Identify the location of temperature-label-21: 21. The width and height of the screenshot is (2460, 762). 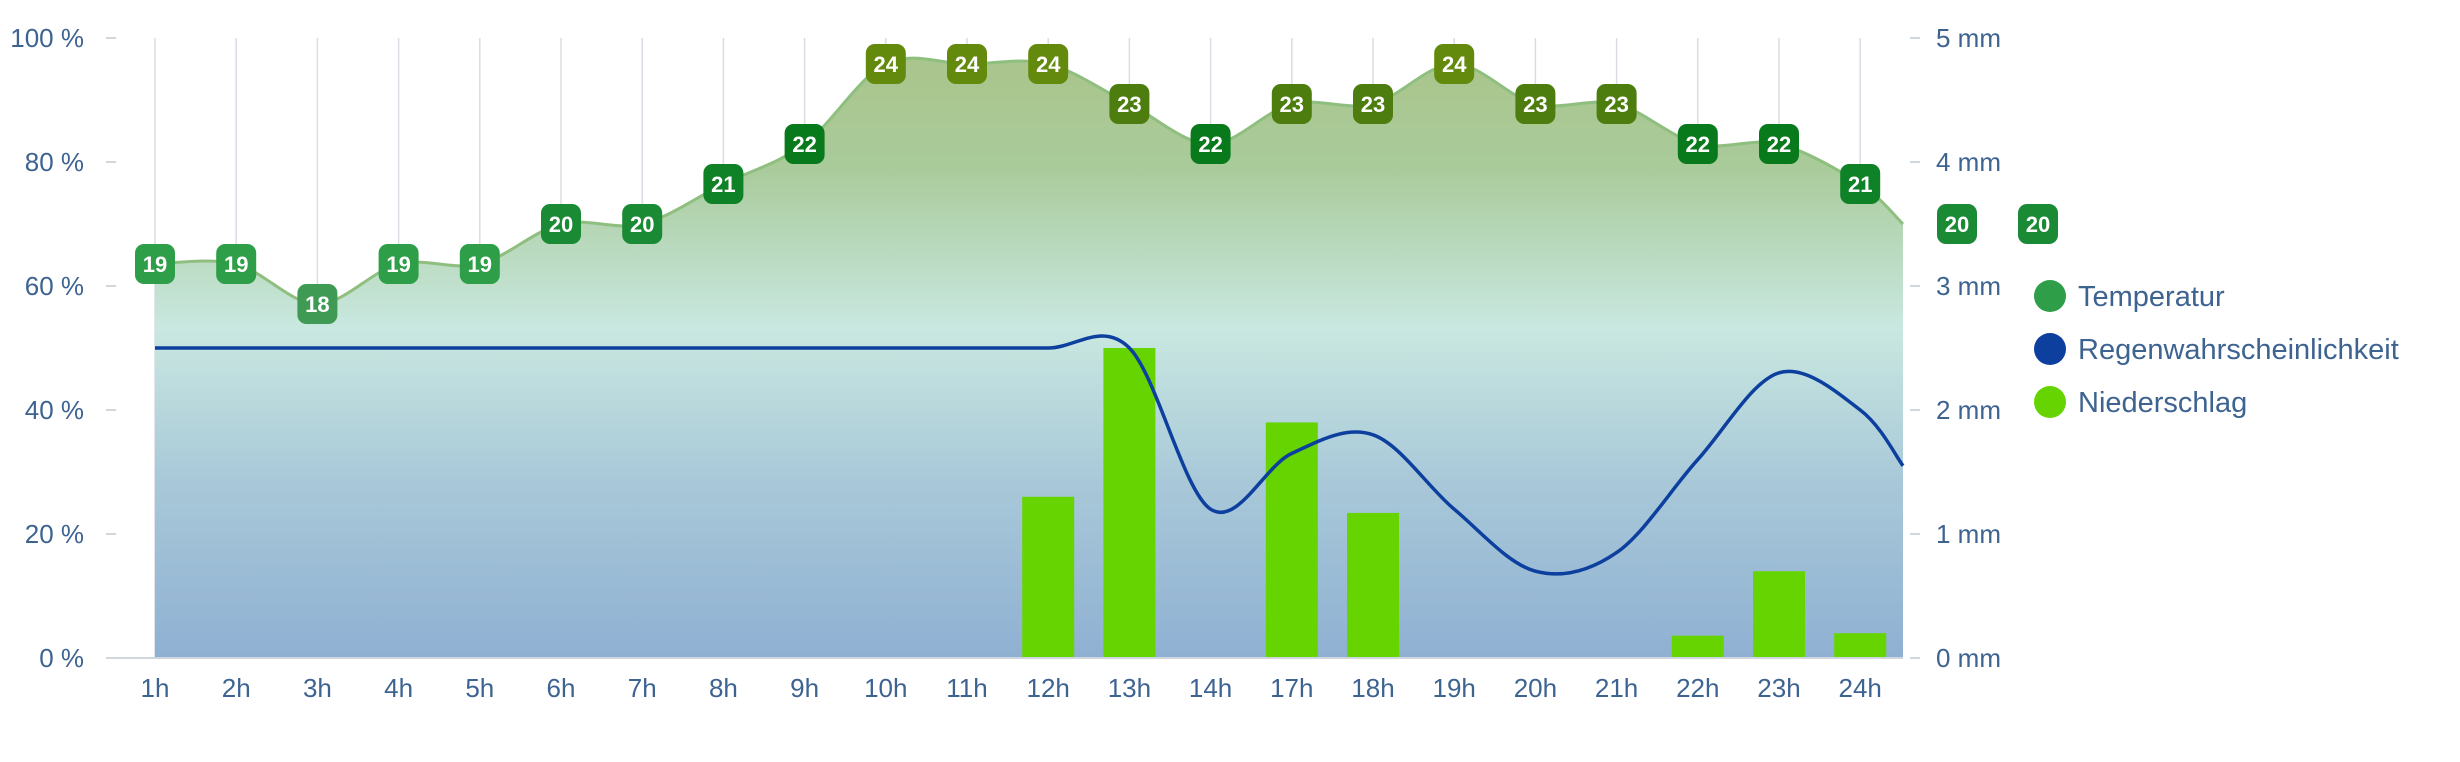
(1860, 184).